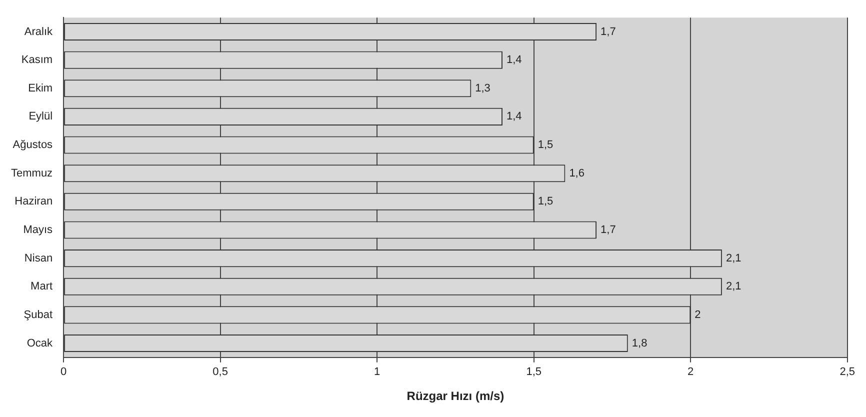  Describe the element at coordinates (220, 372) in the screenshot. I see `x-tick-label: 0,5` at that location.